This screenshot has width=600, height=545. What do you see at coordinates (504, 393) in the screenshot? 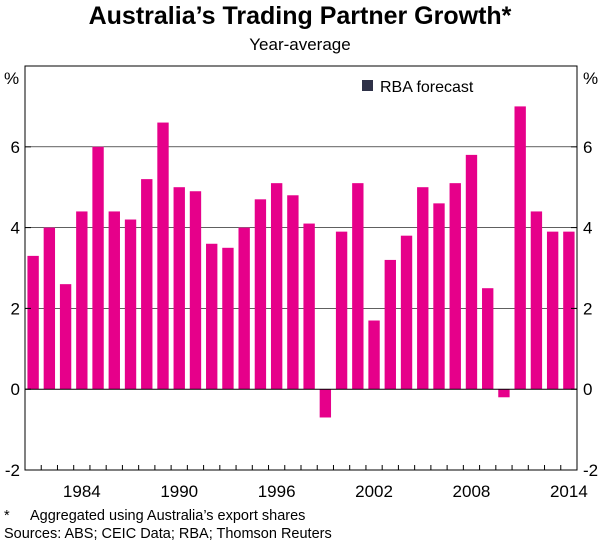
I see `bar-2010` at bounding box center [504, 393].